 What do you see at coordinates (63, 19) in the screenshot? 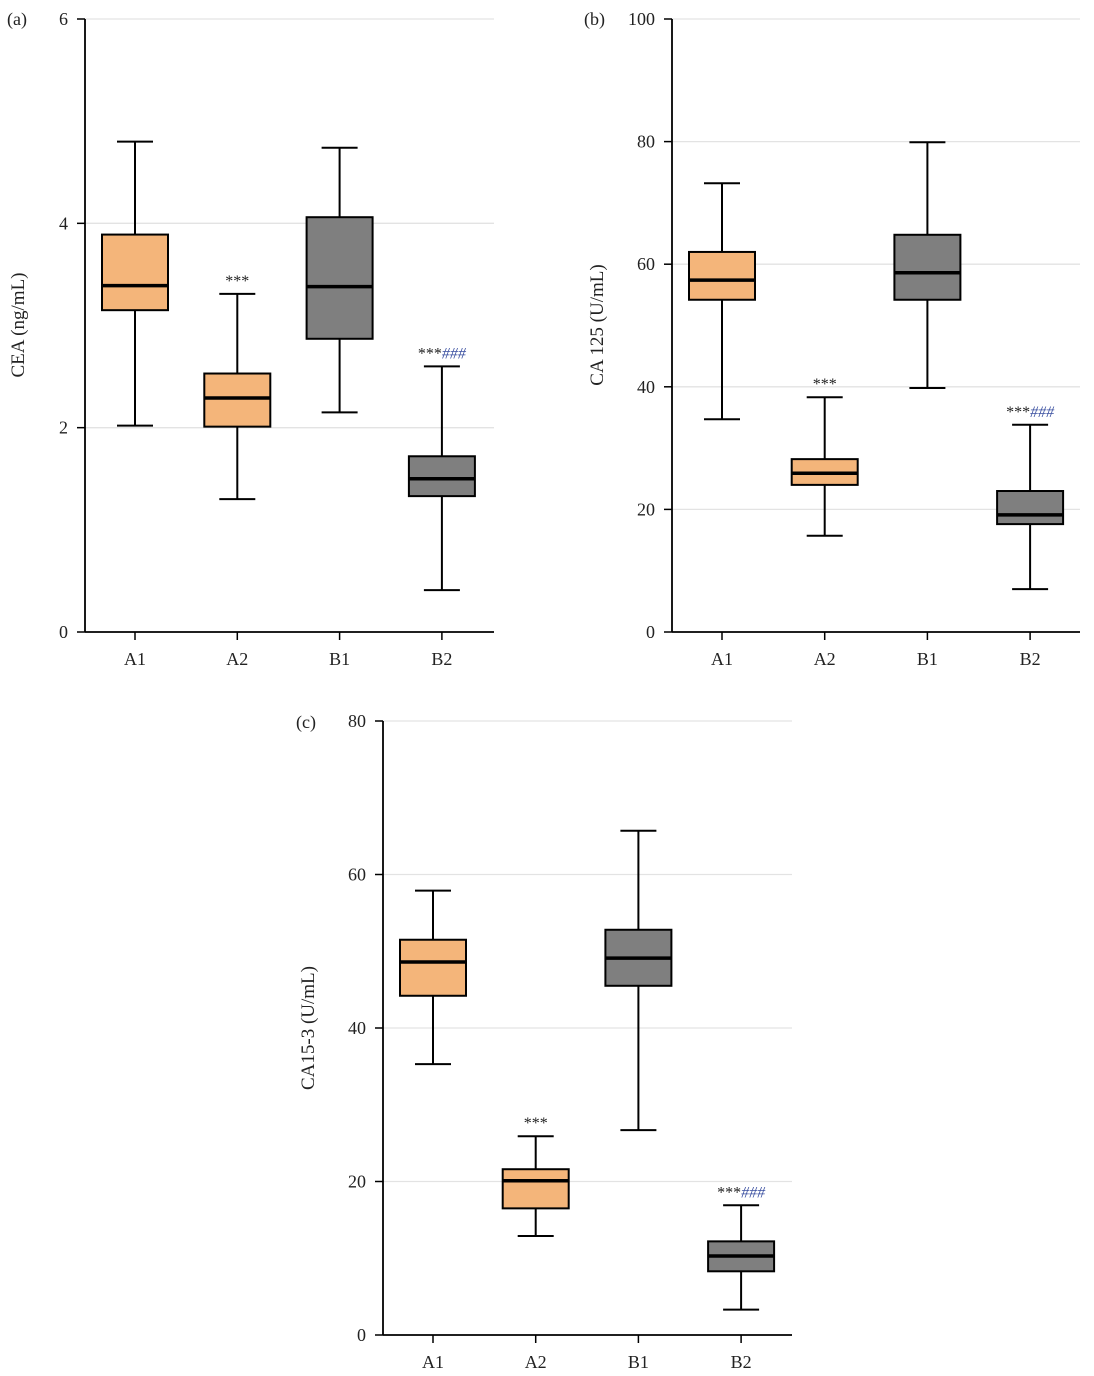
I see `y-tick-label: 6` at bounding box center [63, 19].